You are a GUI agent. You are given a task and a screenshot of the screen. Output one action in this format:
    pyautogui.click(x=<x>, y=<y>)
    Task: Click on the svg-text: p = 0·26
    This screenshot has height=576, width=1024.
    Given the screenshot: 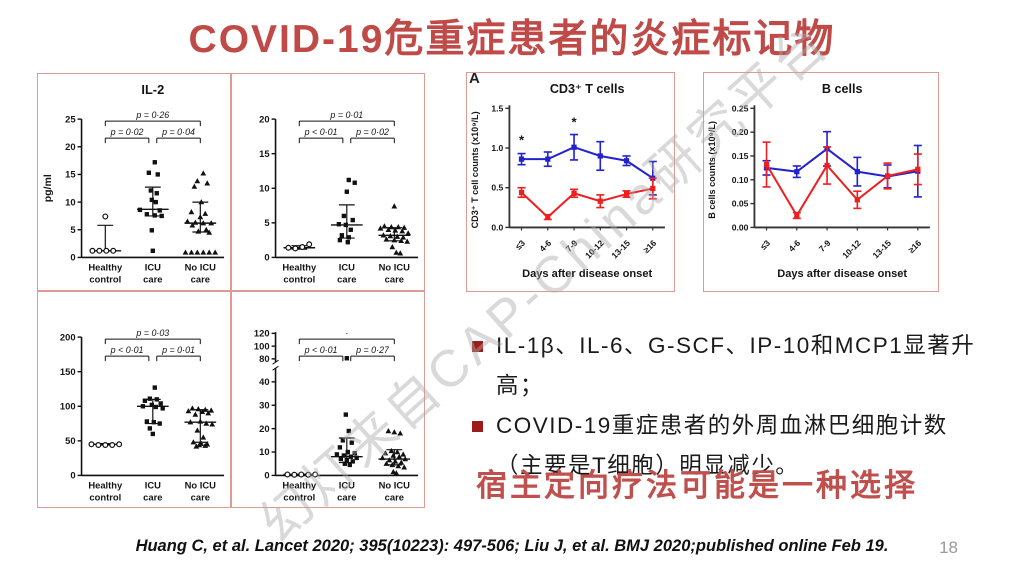 What is the action you would take?
    pyautogui.click(x=152, y=115)
    